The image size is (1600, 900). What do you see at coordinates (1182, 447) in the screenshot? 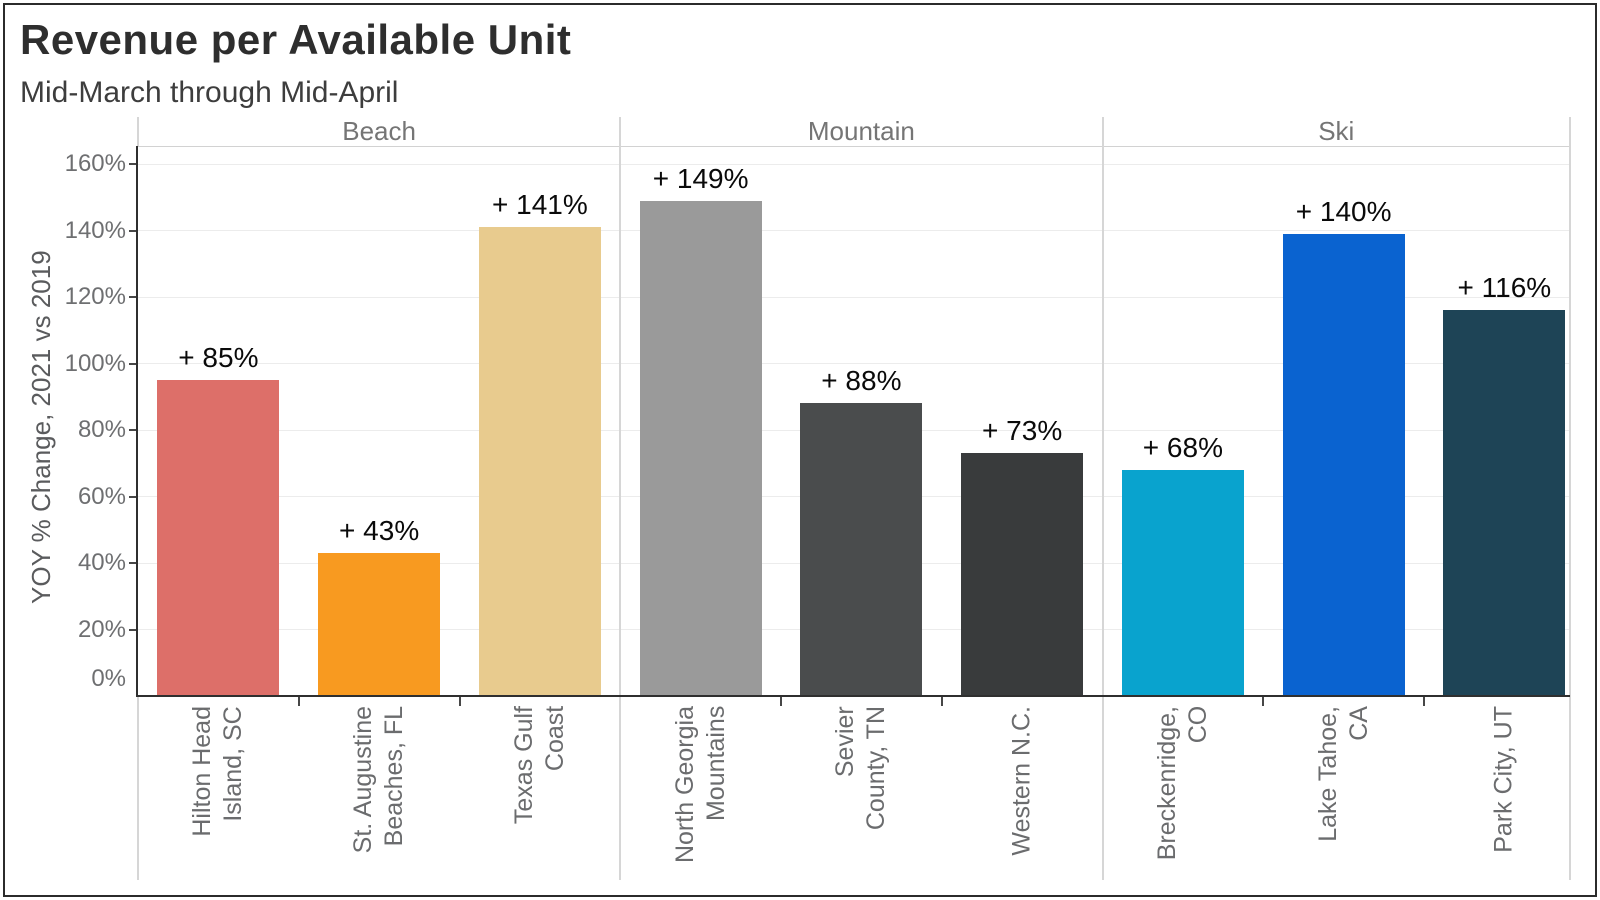
I see `bar-value-label: + 68%` at bounding box center [1182, 447].